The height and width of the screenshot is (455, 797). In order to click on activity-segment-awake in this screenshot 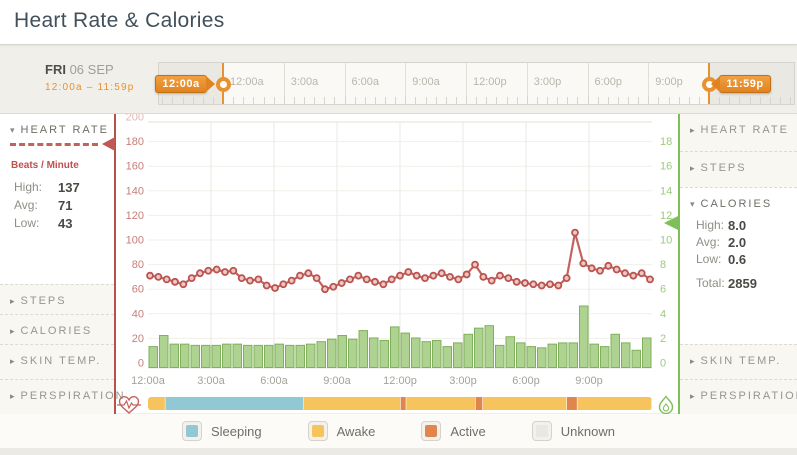, I will do `click(156, 403)`.